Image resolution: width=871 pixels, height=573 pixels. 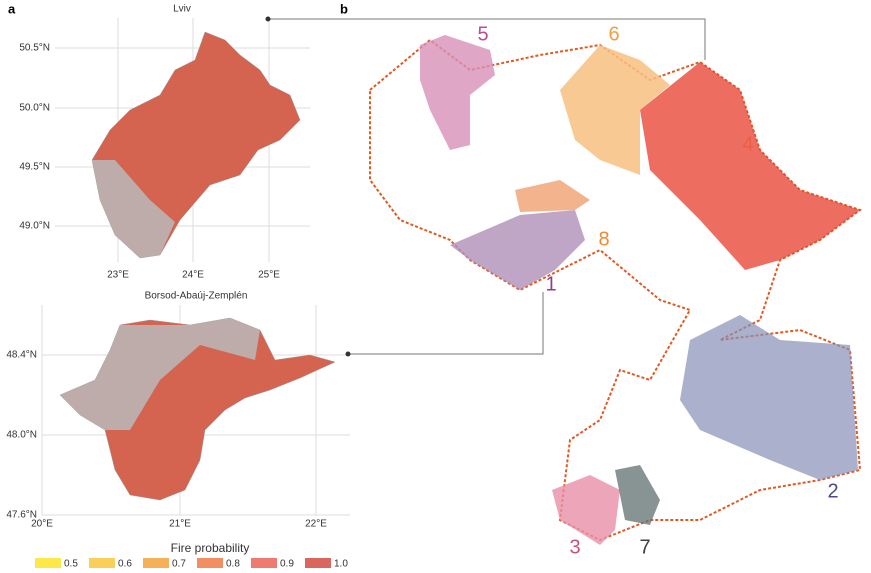 What do you see at coordinates (182, 9) in the screenshot?
I see `map-title: Lviv` at bounding box center [182, 9].